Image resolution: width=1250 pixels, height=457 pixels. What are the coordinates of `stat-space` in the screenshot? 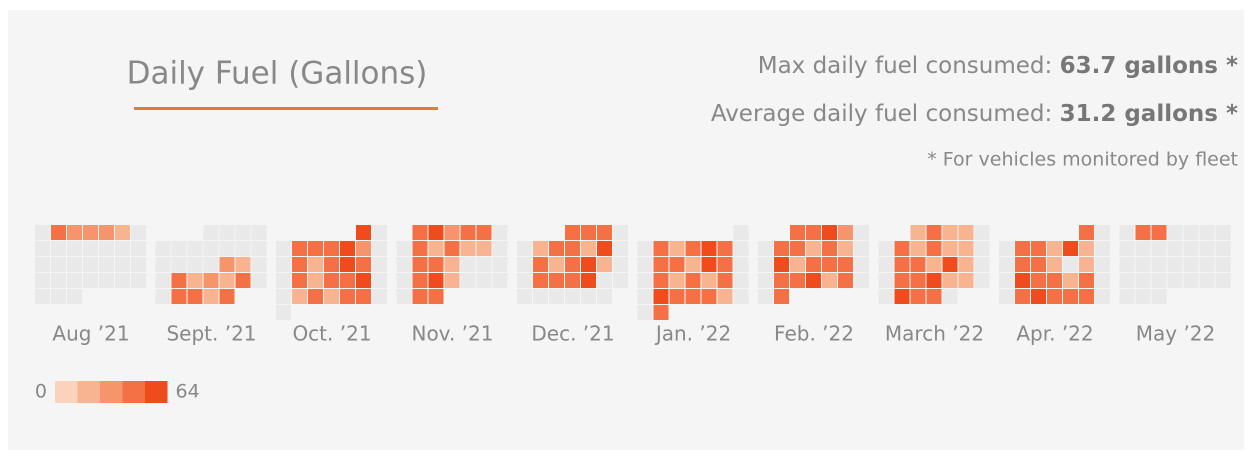 It's located at (1055, 114).